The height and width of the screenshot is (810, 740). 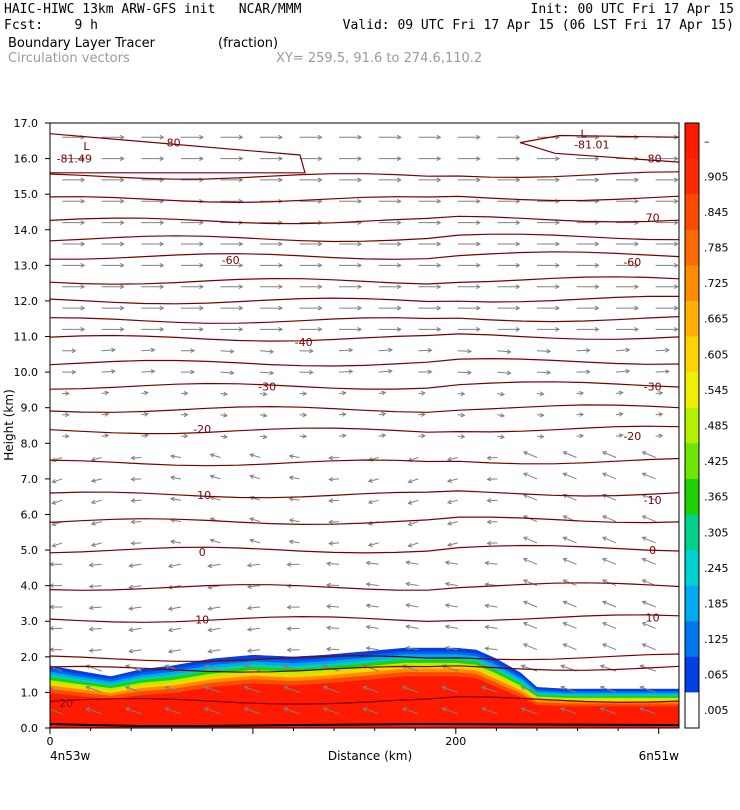 What do you see at coordinates (26, 337) in the screenshot?
I see `y-tick-label: 11.0` at bounding box center [26, 337].